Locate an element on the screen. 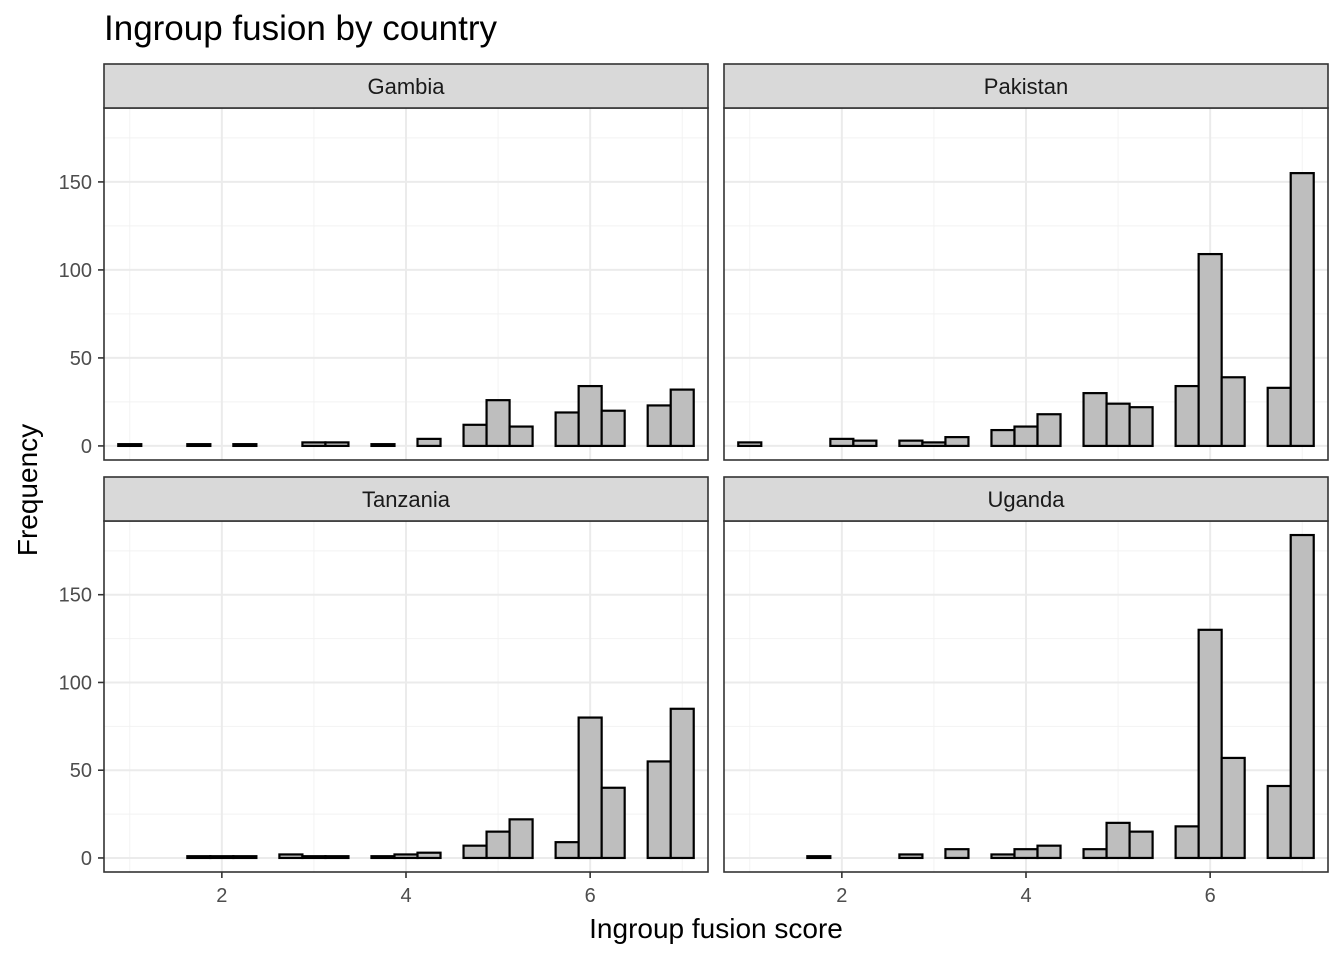 The height and width of the screenshot is (960, 1344). x-axis-title: Ingroup fusion score is located at coordinates (716, 928).